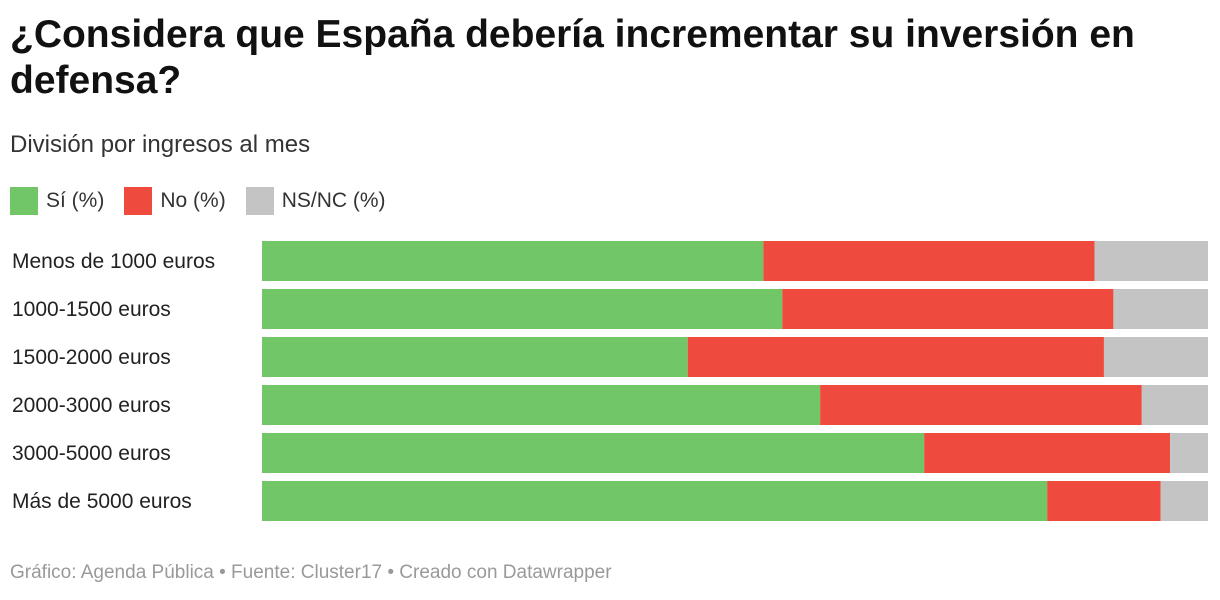  I want to click on legend-item-si: Sí (%), so click(57, 201).